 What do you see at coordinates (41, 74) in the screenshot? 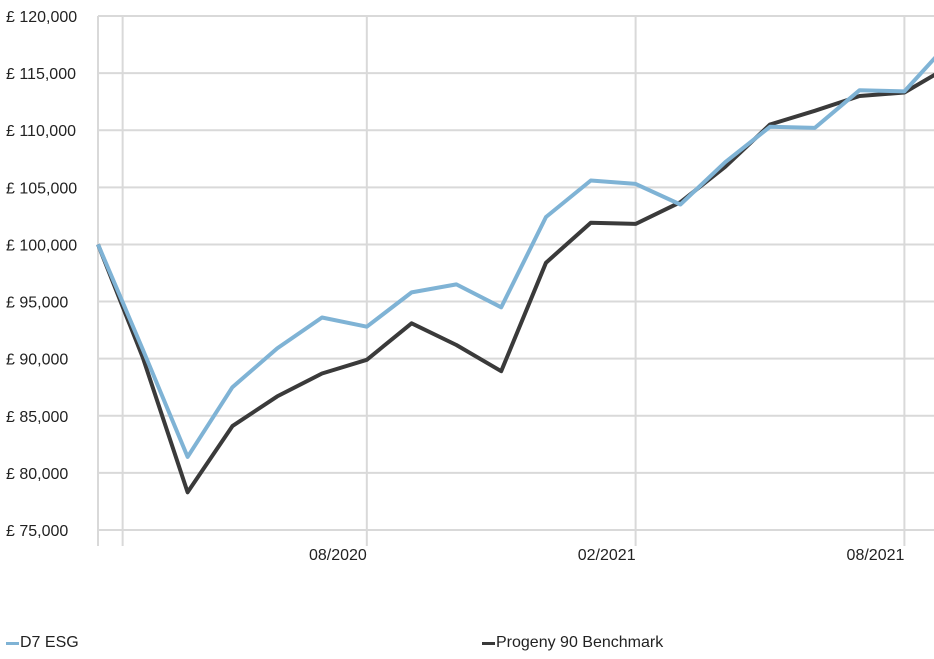
I see `y-tick-label: £ 115,000` at bounding box center [41, 74].